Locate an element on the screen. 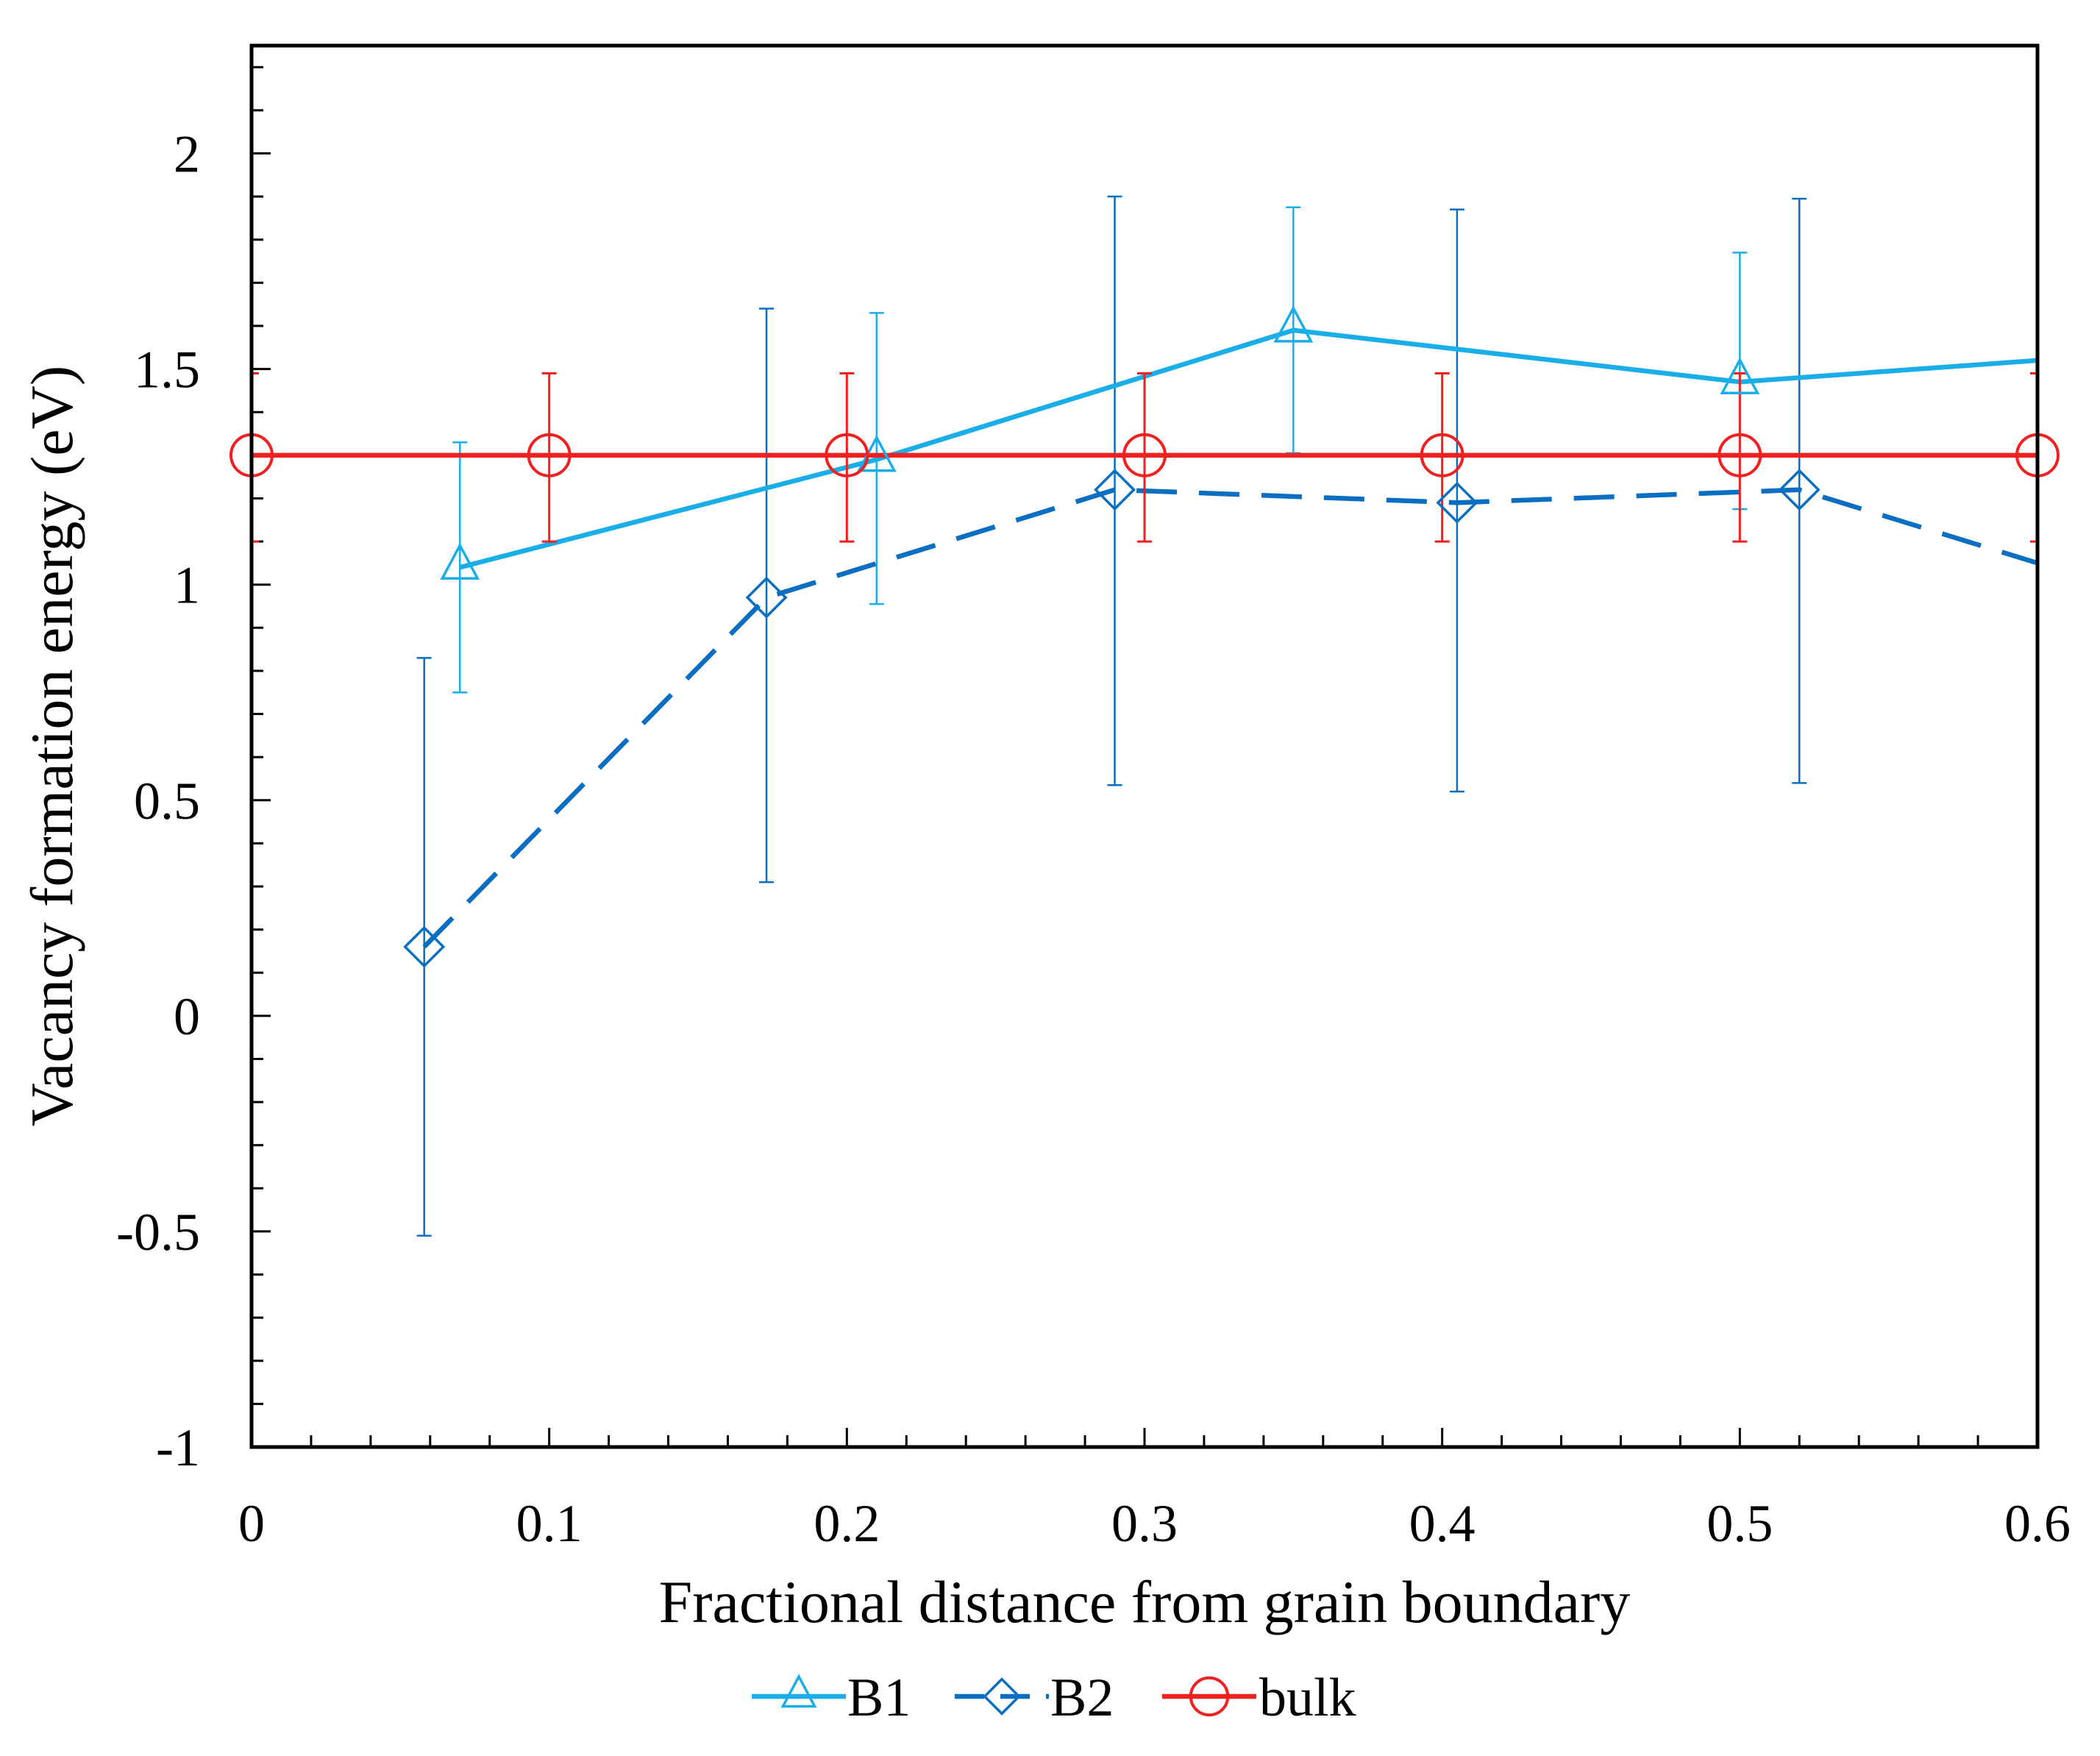 The height and width of the screenshot is (1756, 2100). y-tick-label: 2 is located at coordinates (187, 154).